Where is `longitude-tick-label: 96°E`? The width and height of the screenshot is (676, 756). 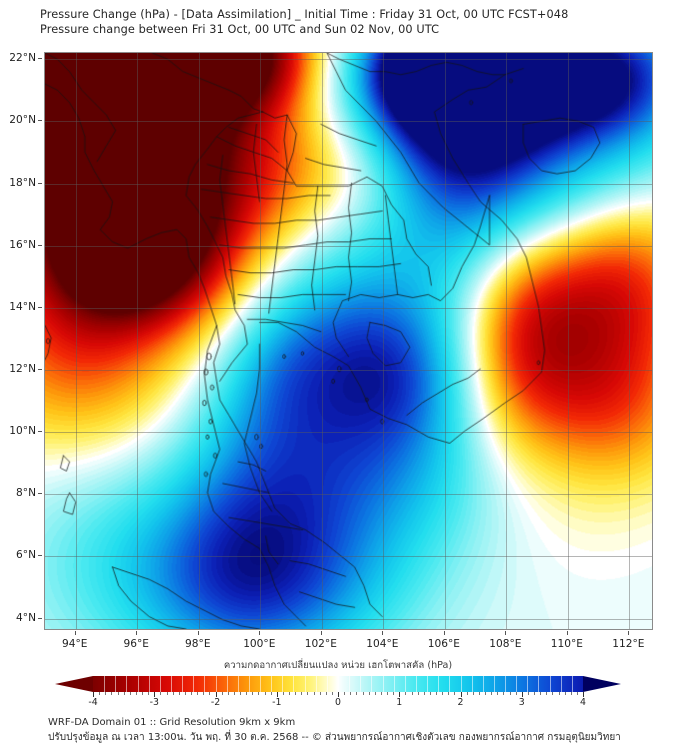 longitude-tick-label: 96°E is located at coordinates (136, 644).